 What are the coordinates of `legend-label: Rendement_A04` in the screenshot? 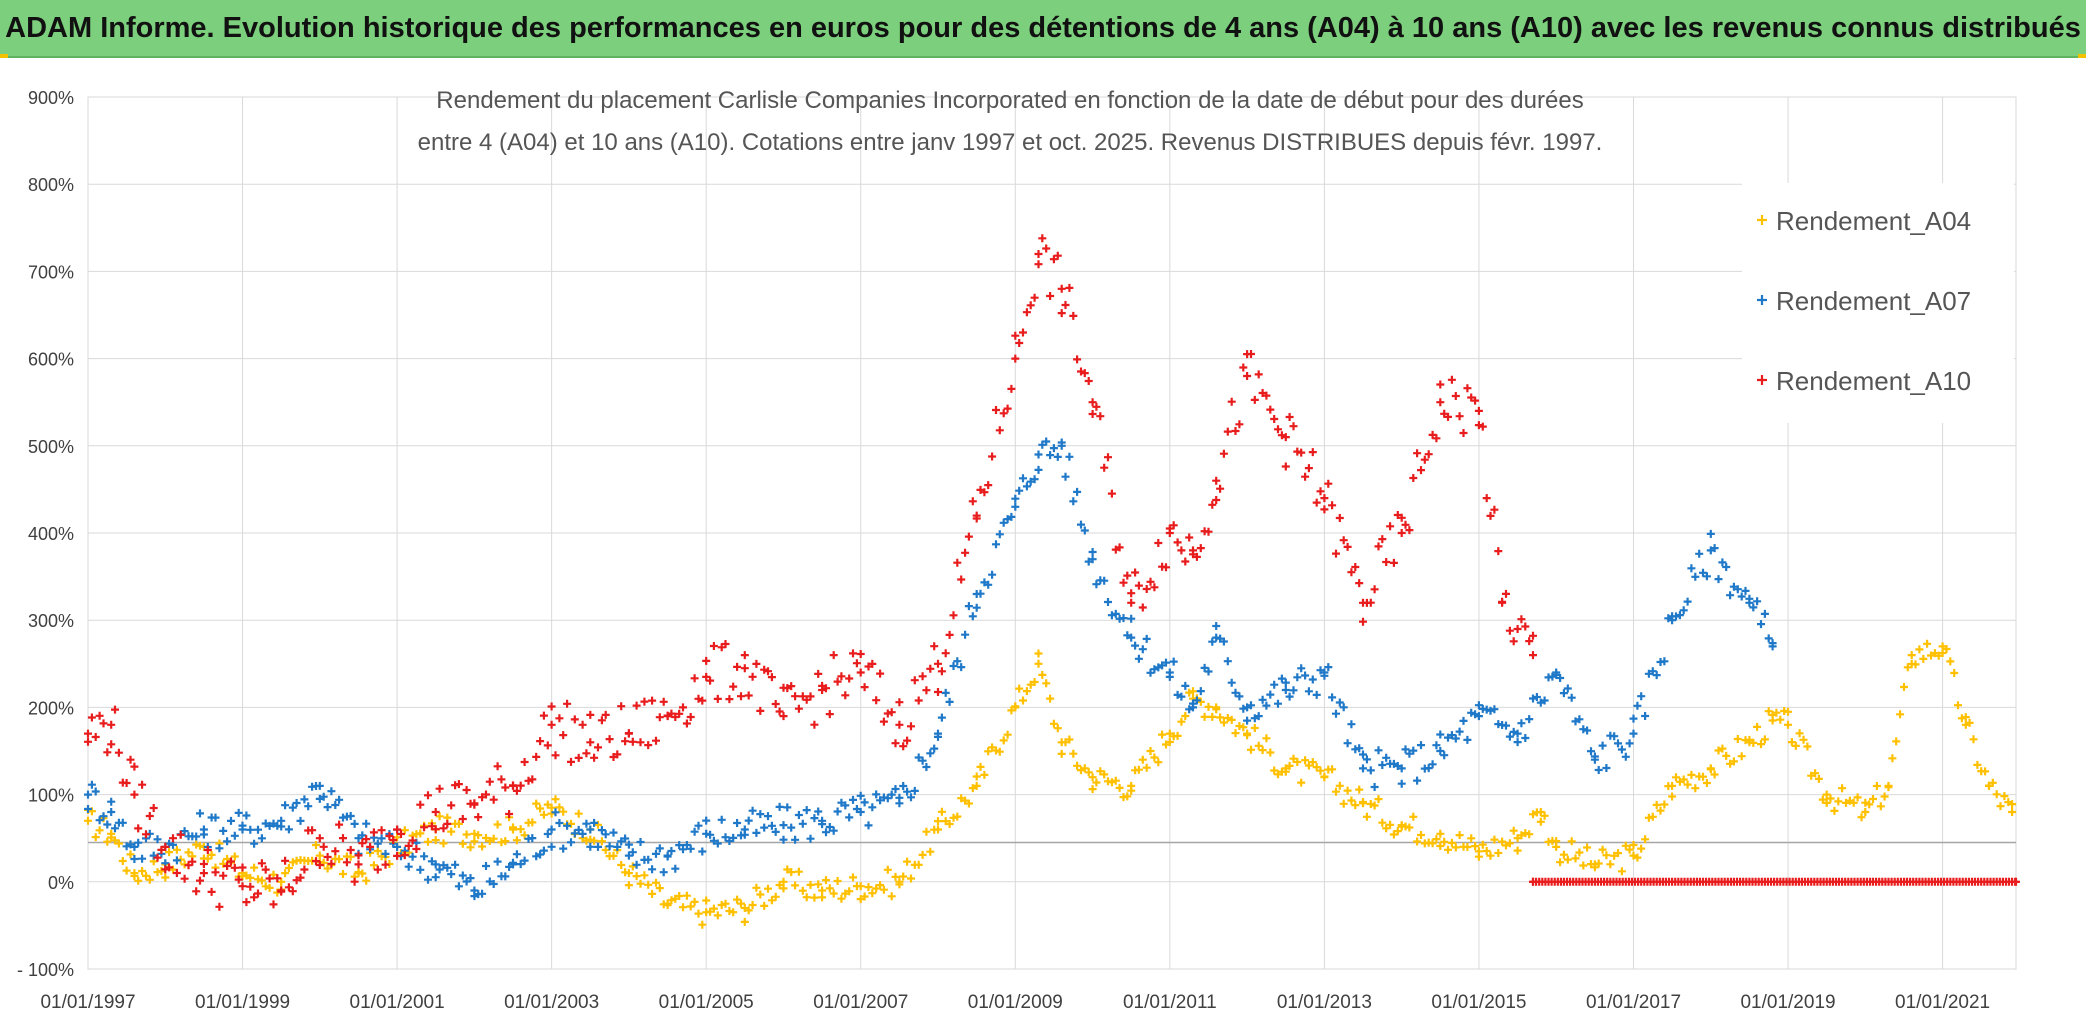 It's located at (1873, 221).